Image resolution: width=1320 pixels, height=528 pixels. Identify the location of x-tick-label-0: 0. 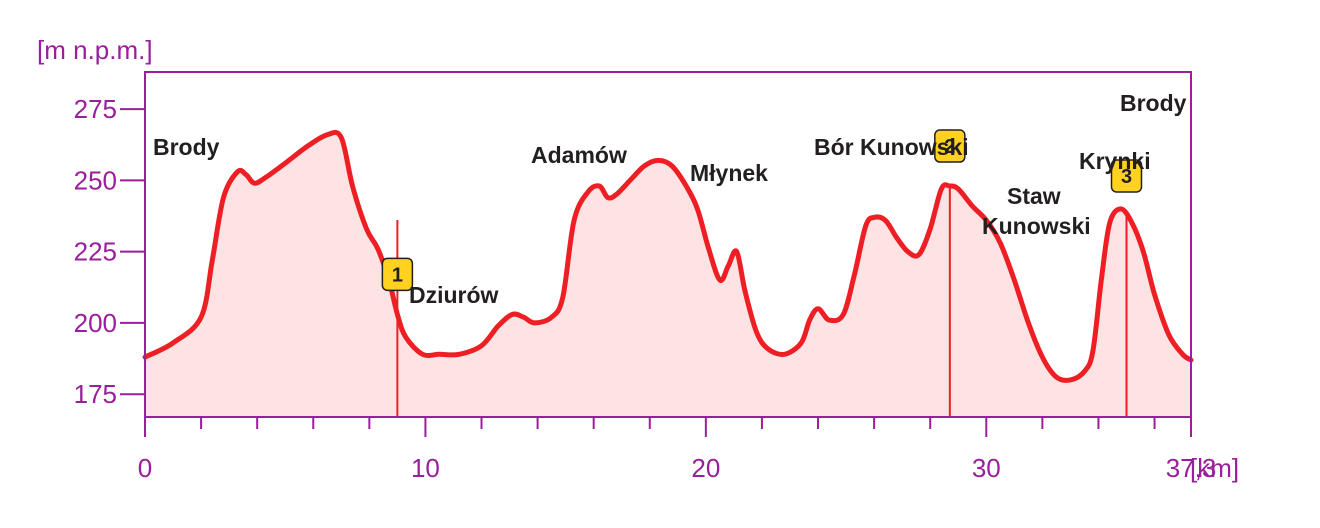
(145, 468).